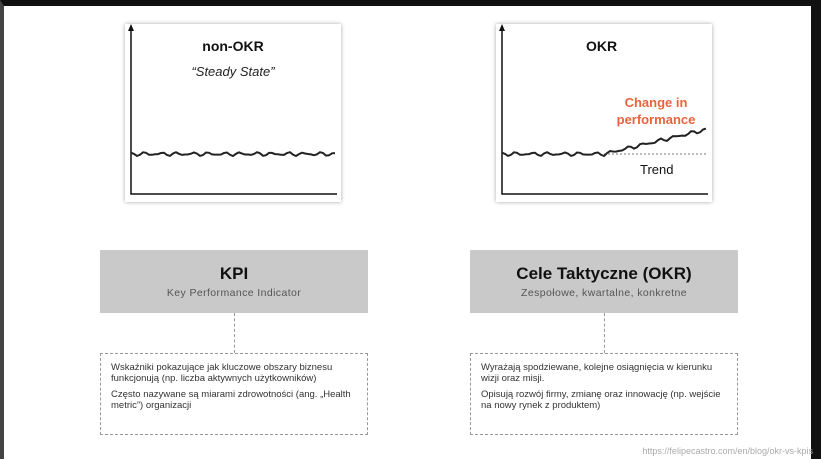 This screenshot has width=821, height=459. I want to click on chart-panel: non-OKR “Steady State”, so click(233, 113).